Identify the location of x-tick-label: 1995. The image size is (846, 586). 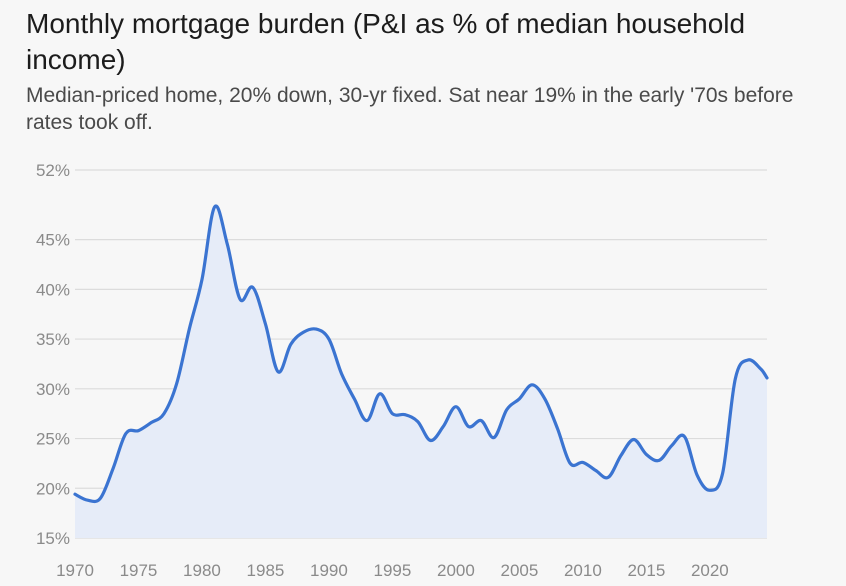
(393, 570).